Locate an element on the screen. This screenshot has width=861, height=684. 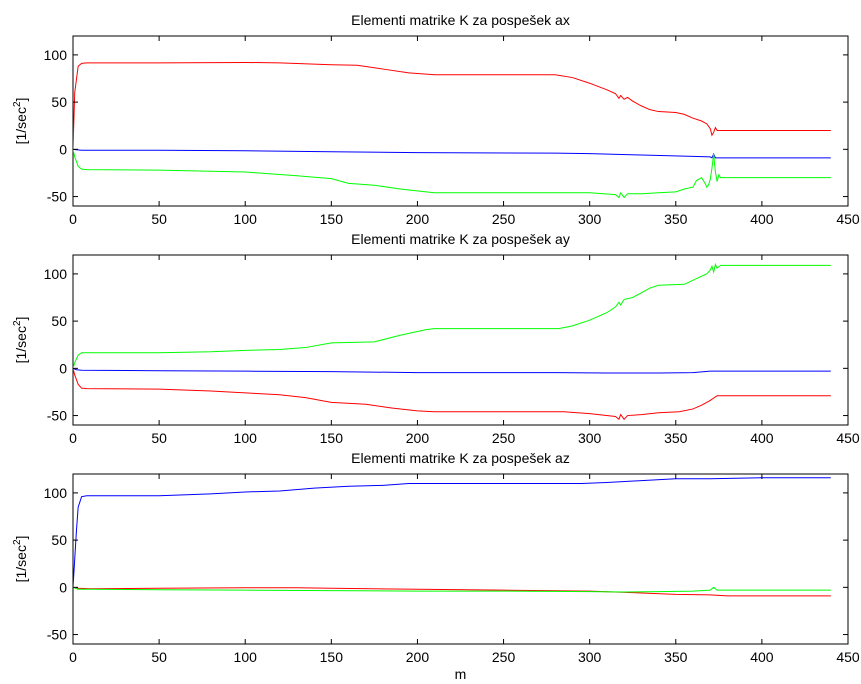
chart-title: Elementi matrike K za pospešek az is located at coordinates (460, 458).